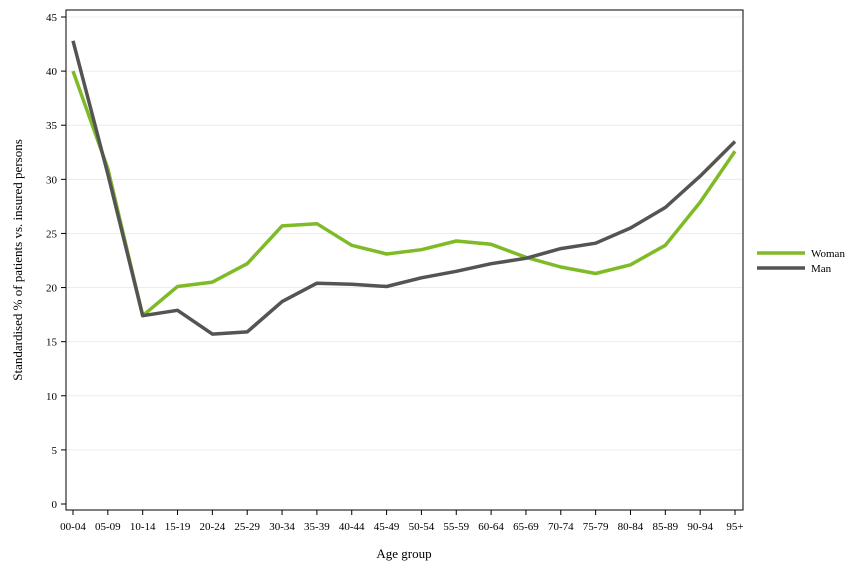  Describe the element at coordinates (52, 234) in the screenshot. I see `y-tick-label: 25` at that location.